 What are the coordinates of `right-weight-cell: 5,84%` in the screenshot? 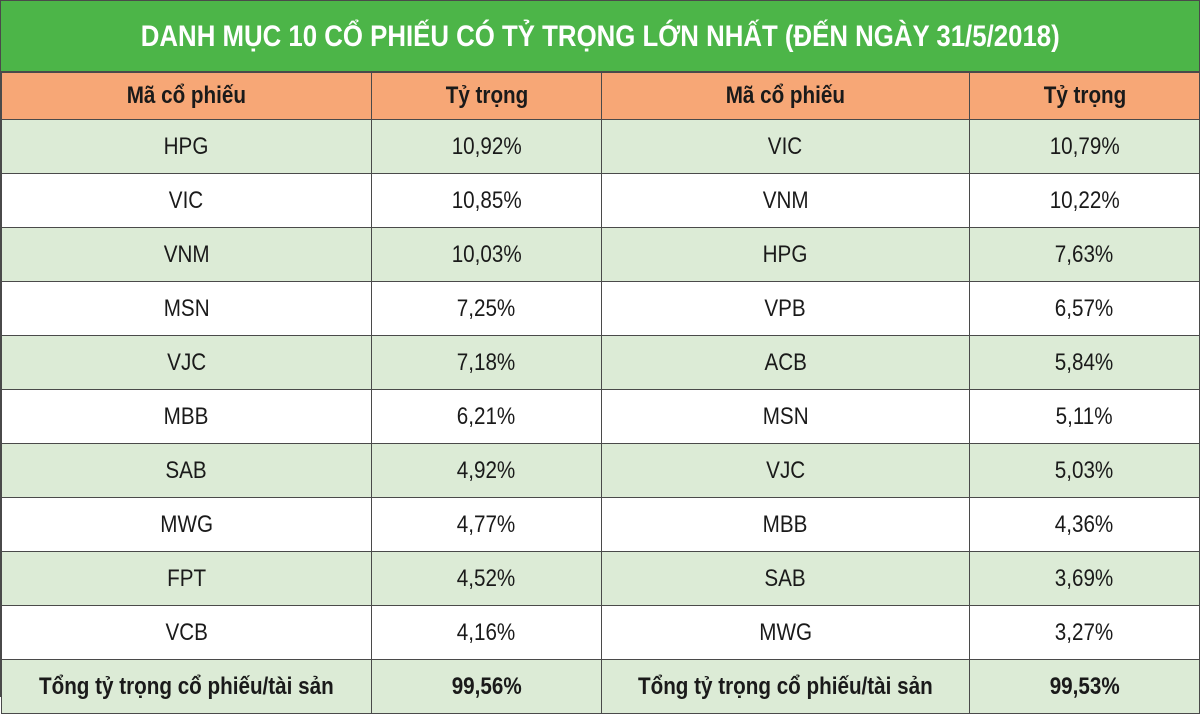 It's located at (1084, 362).